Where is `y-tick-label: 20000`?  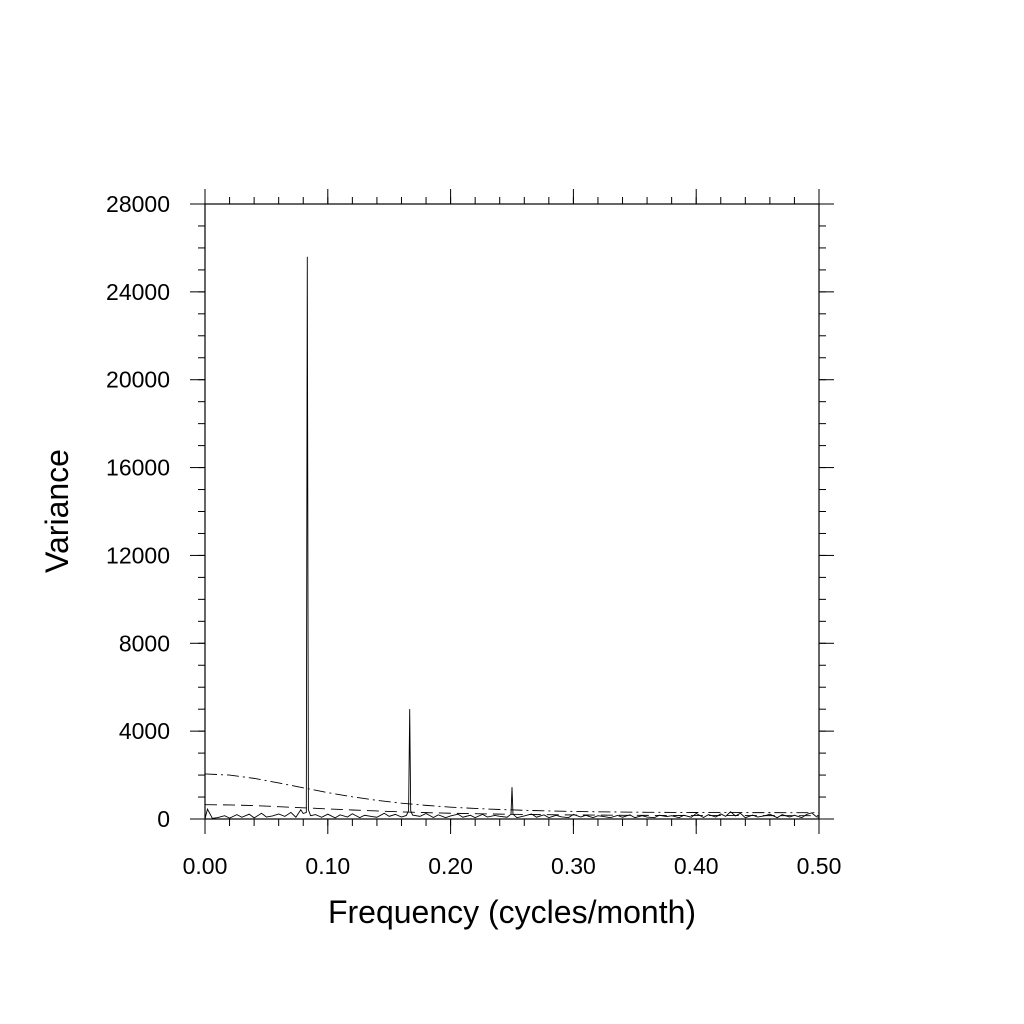
y-tick-label: 20000 is located at coordinates (138, 380).